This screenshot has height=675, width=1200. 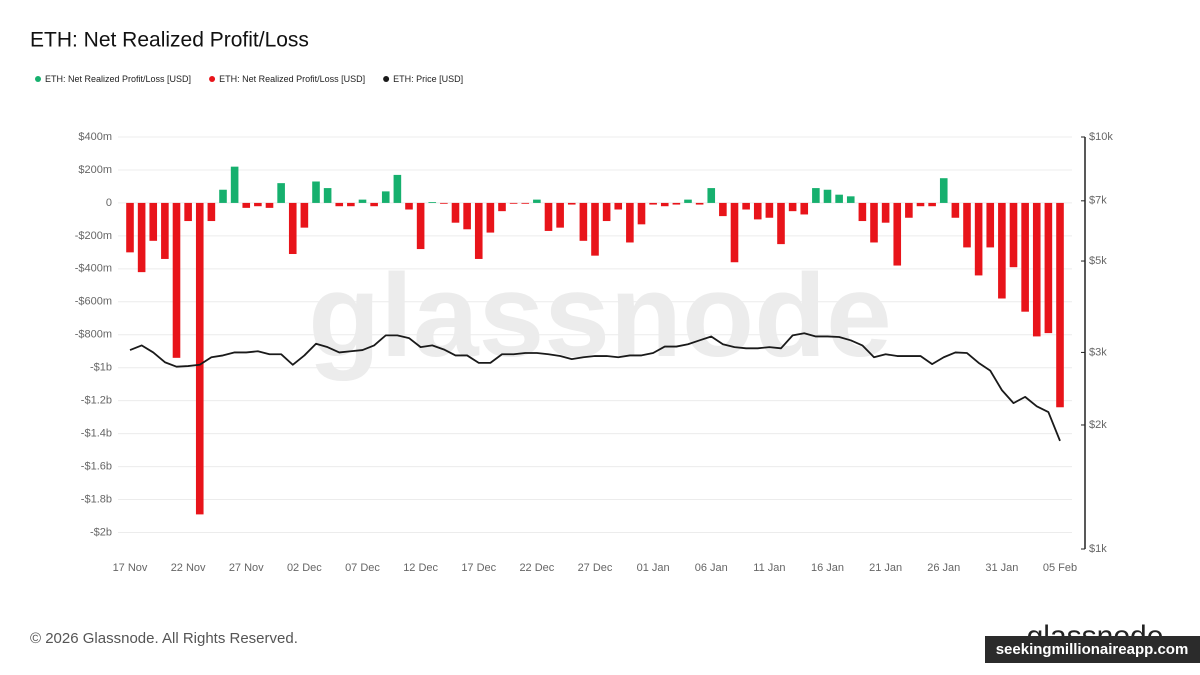 I want to click on x-tick-label: 21 Jan, so click(x=885, y=568).